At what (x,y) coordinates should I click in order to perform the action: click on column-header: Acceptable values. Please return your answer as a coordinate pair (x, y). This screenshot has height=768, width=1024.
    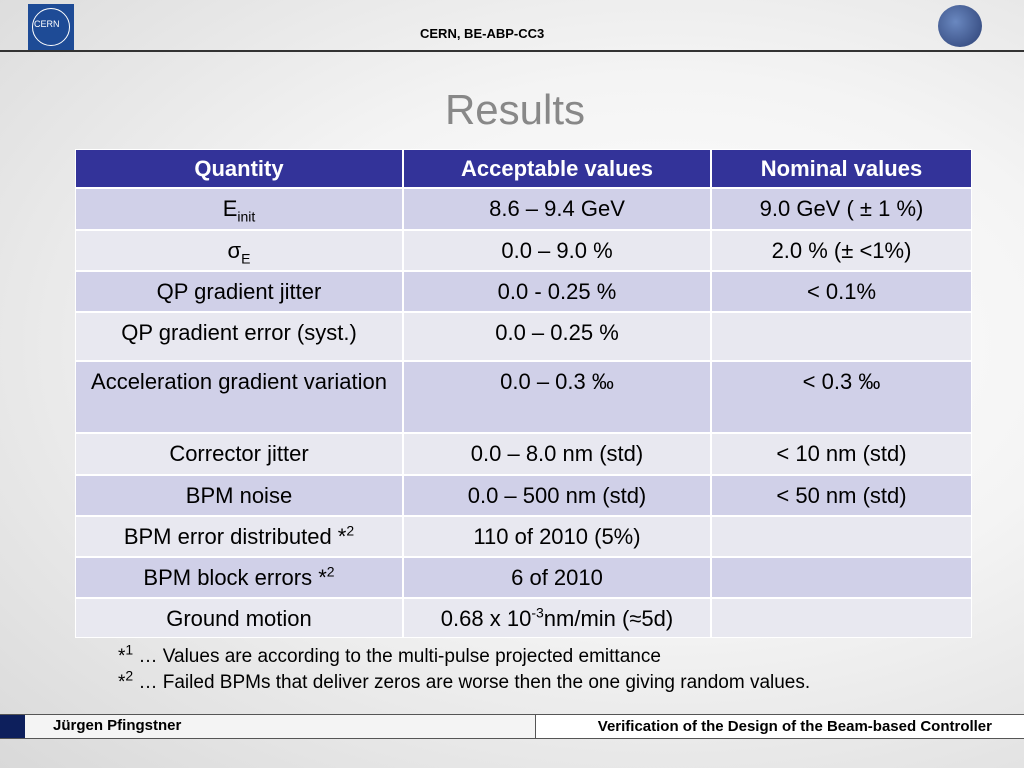
    Looking at the image, I should click on (557, 168).